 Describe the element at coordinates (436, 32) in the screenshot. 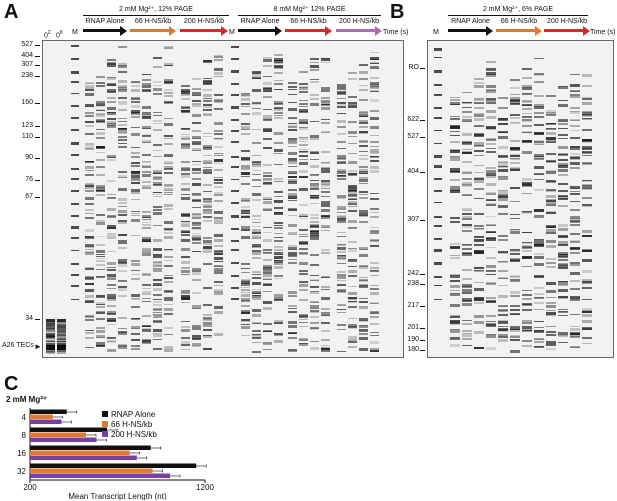

I see `panel-b-marker-label: M` at that location.